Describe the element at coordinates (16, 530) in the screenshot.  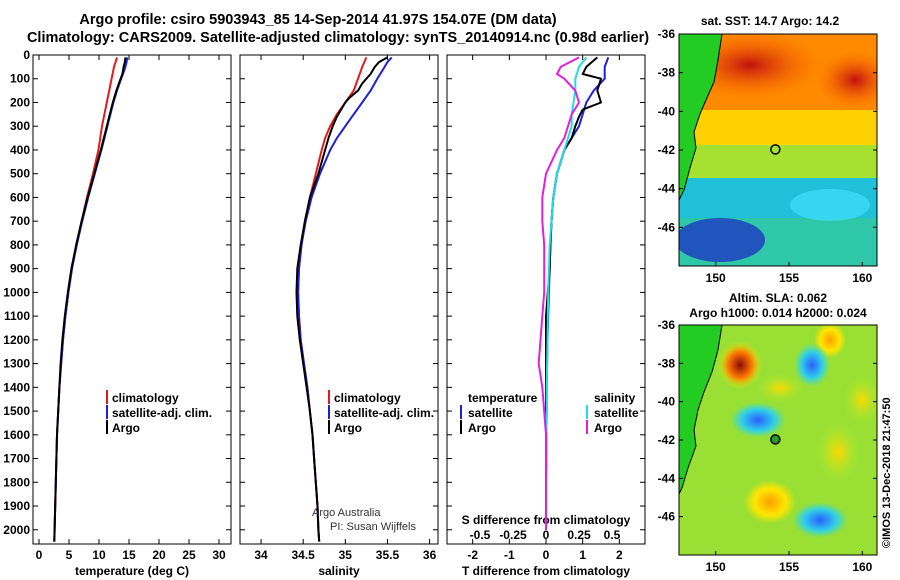
I see `depth-tick-label: 2000` at that location.